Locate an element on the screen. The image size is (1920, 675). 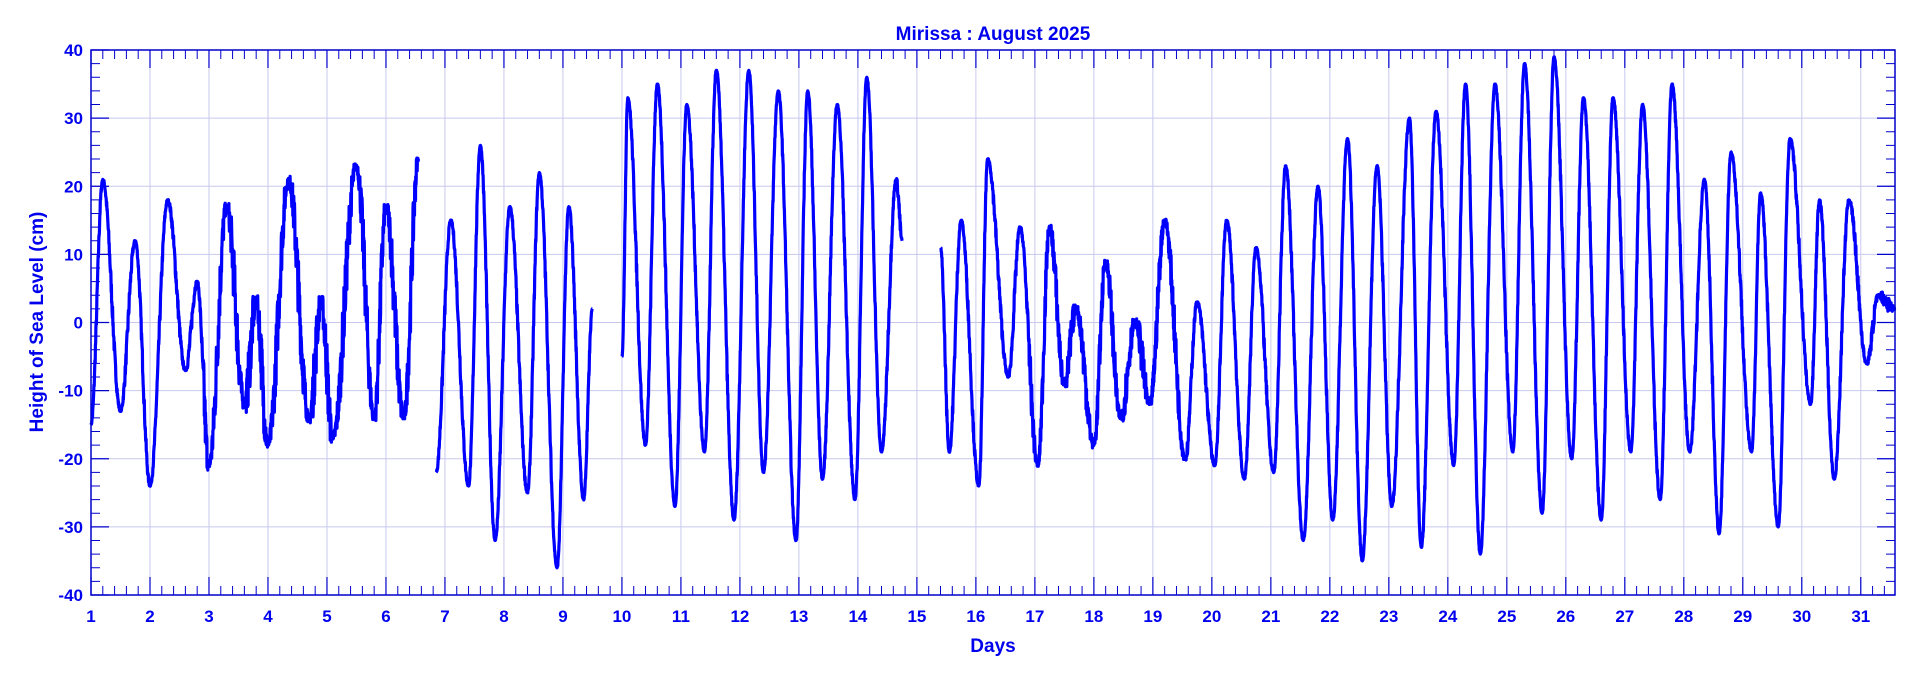
x-tick-label: 20 is located at coordinates (1211, 616).